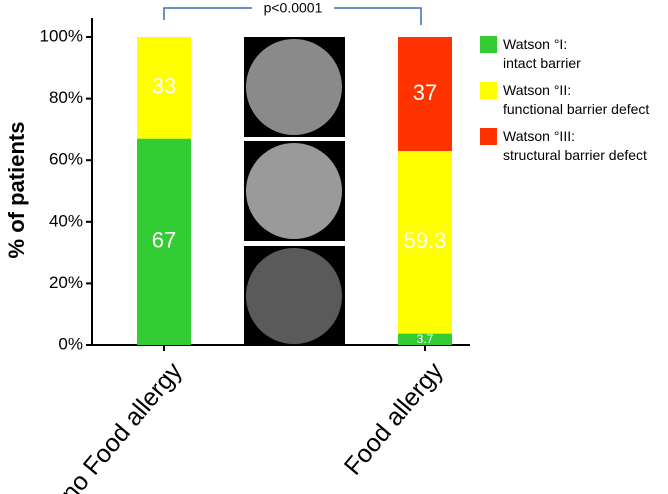  What do you see at coordinates (575, 145) in the screenshot?
I see `legend-label: Watson °III: structural barrier defect` at bounding box center [575, 145].